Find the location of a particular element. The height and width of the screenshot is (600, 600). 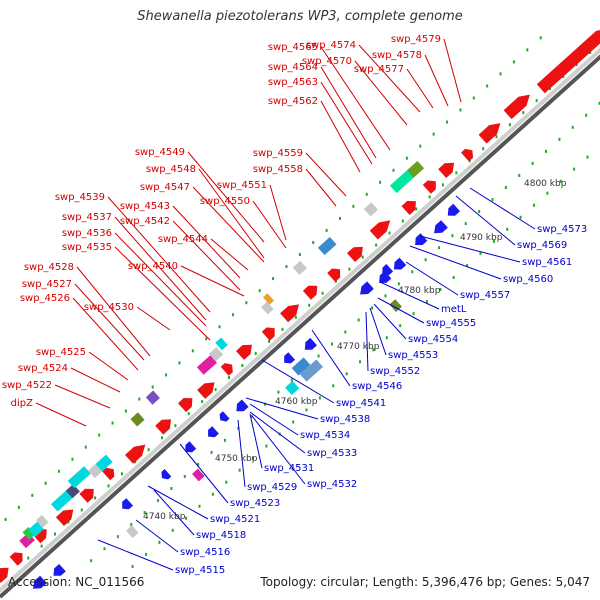

accession-text: Accession: NC_011566 is located at coordinates (76, 582).